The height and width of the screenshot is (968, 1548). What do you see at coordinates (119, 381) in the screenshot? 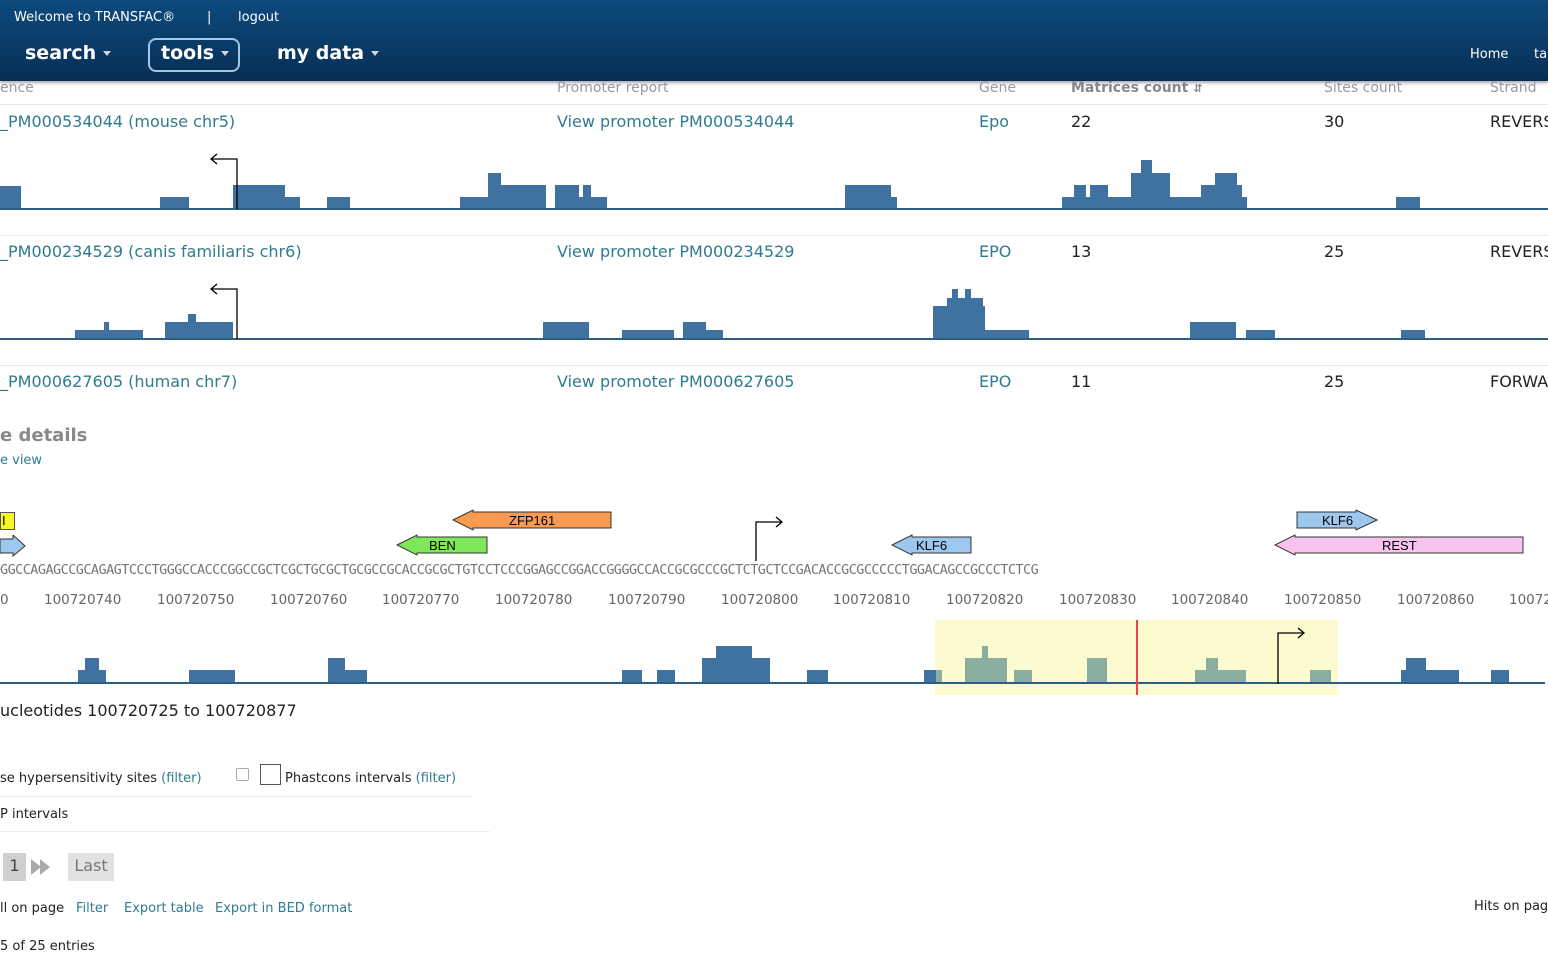
I see `row3-sequence-link: _PM000627605 (human chr7)` at bounding box center [119, 381].